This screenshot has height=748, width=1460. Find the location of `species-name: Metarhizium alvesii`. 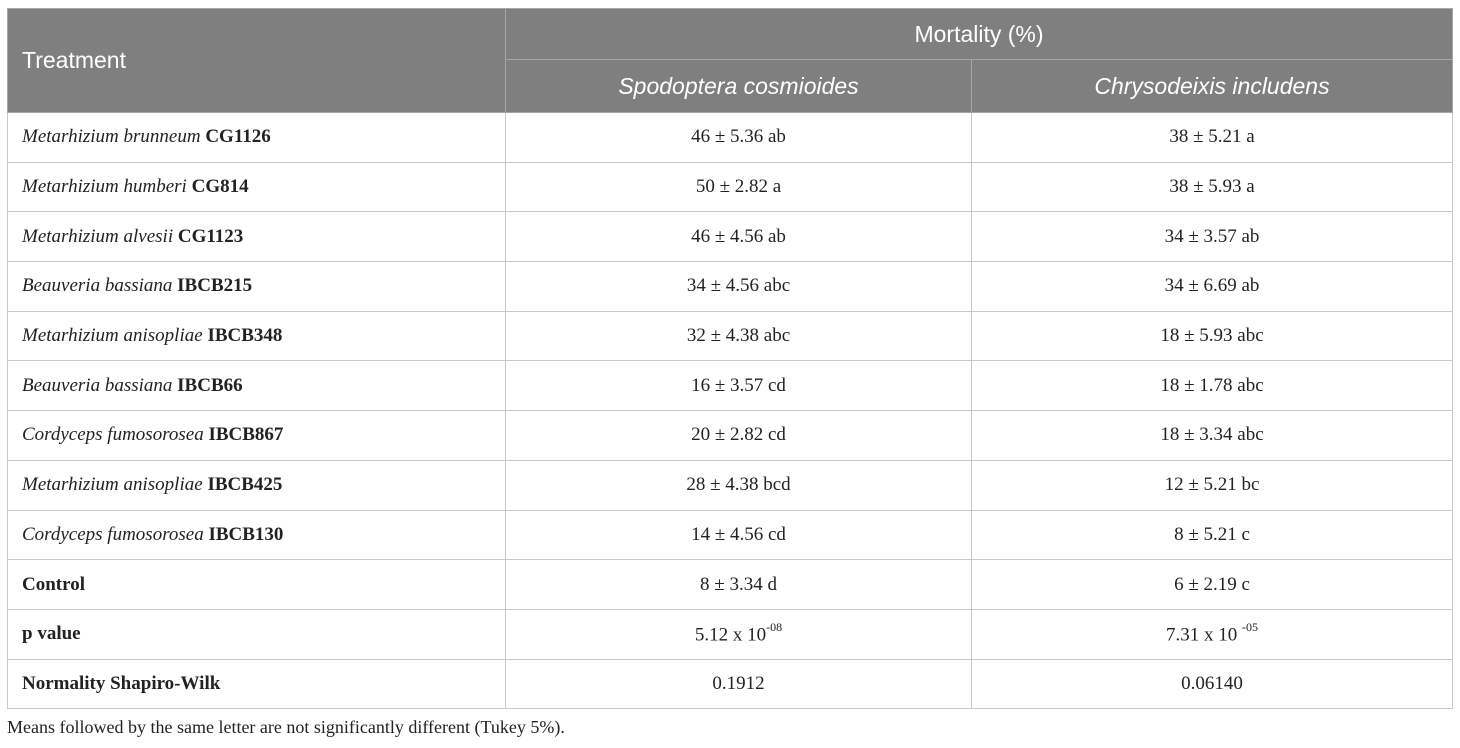

species-name: Metarhizium alvesii is located at coordinates (98, 236).